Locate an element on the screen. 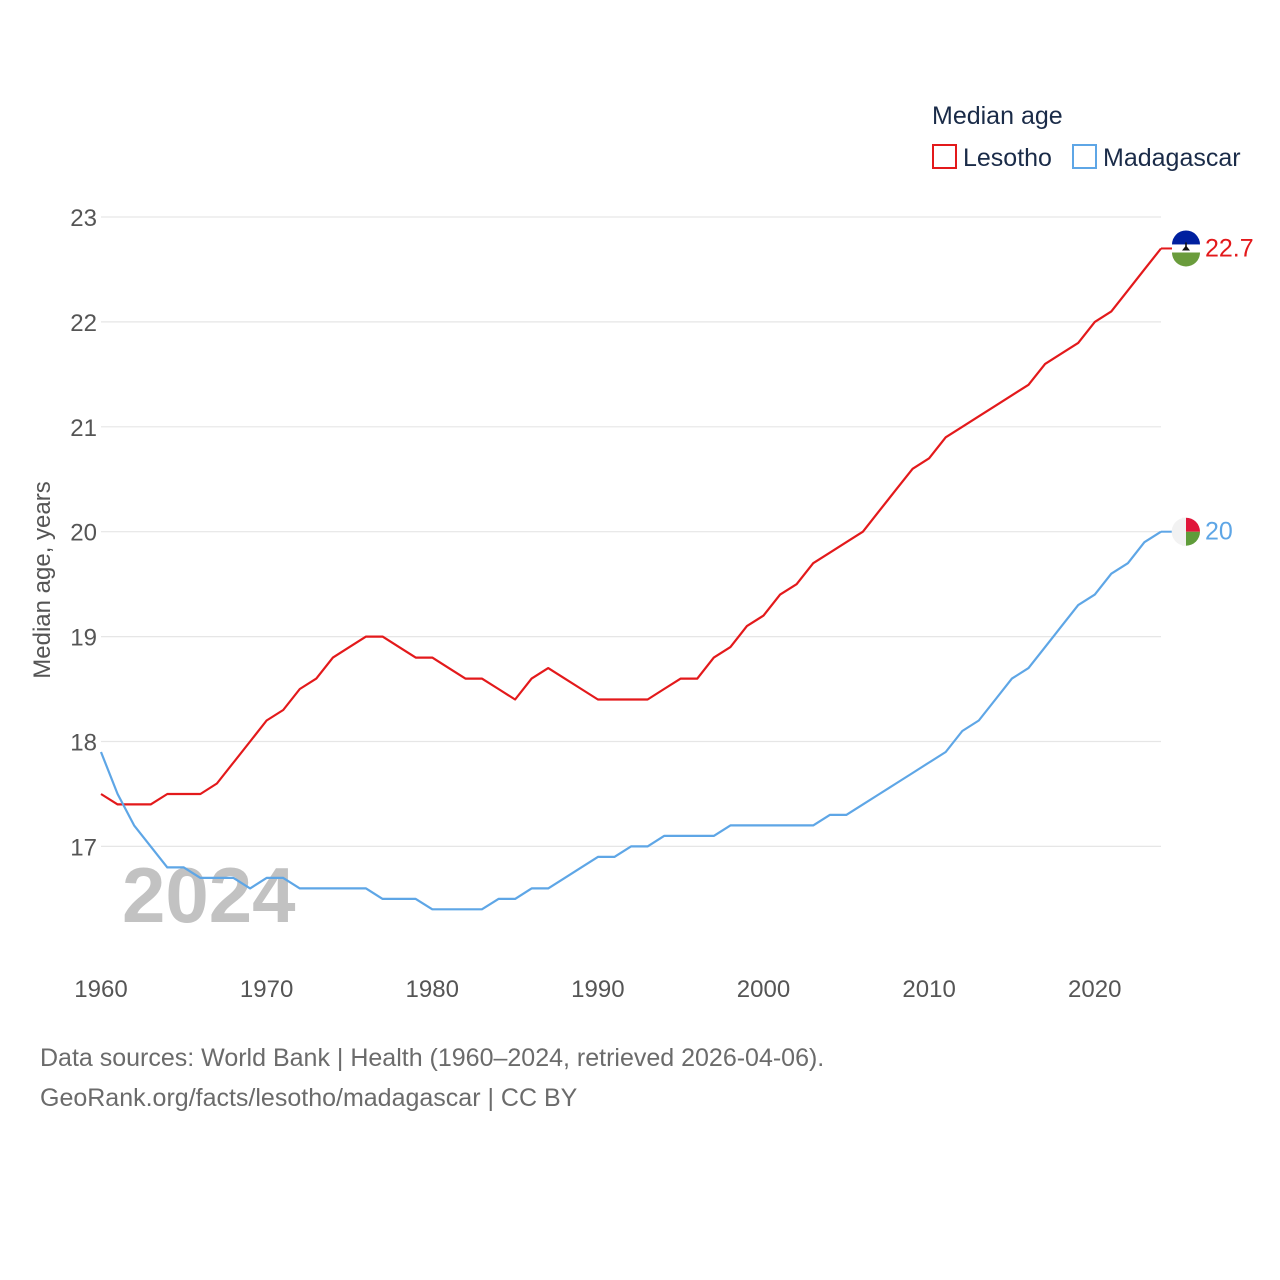 The width and height of the screenshot is (1280, 1280). end-value-label-madagascar: 20 is located at coordinates (1219, 532).